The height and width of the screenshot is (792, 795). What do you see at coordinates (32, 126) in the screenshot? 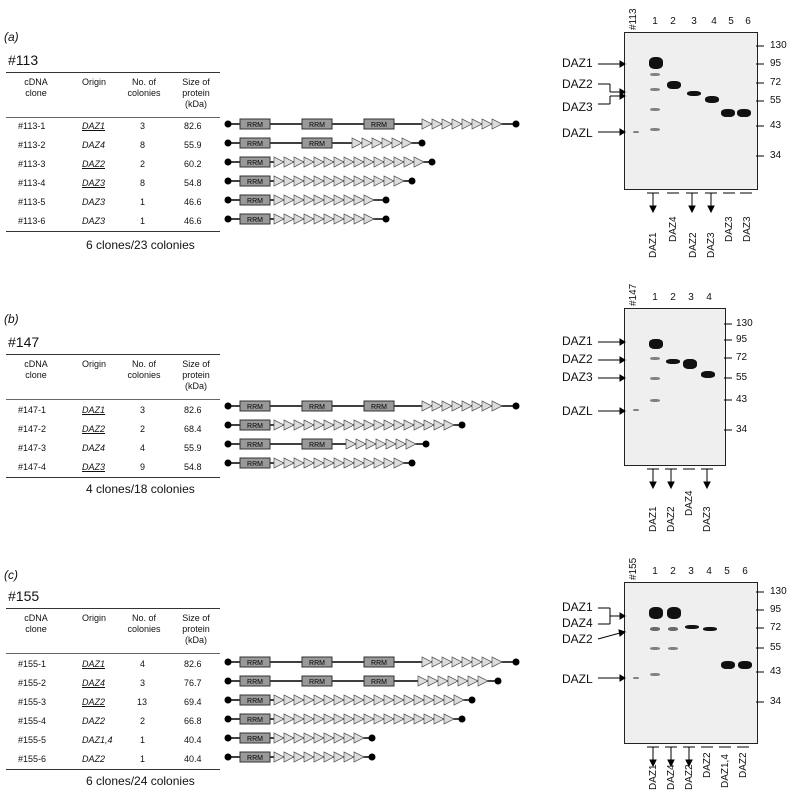
I see `cell-clone: #113-1` at bounding box center [32, 126].